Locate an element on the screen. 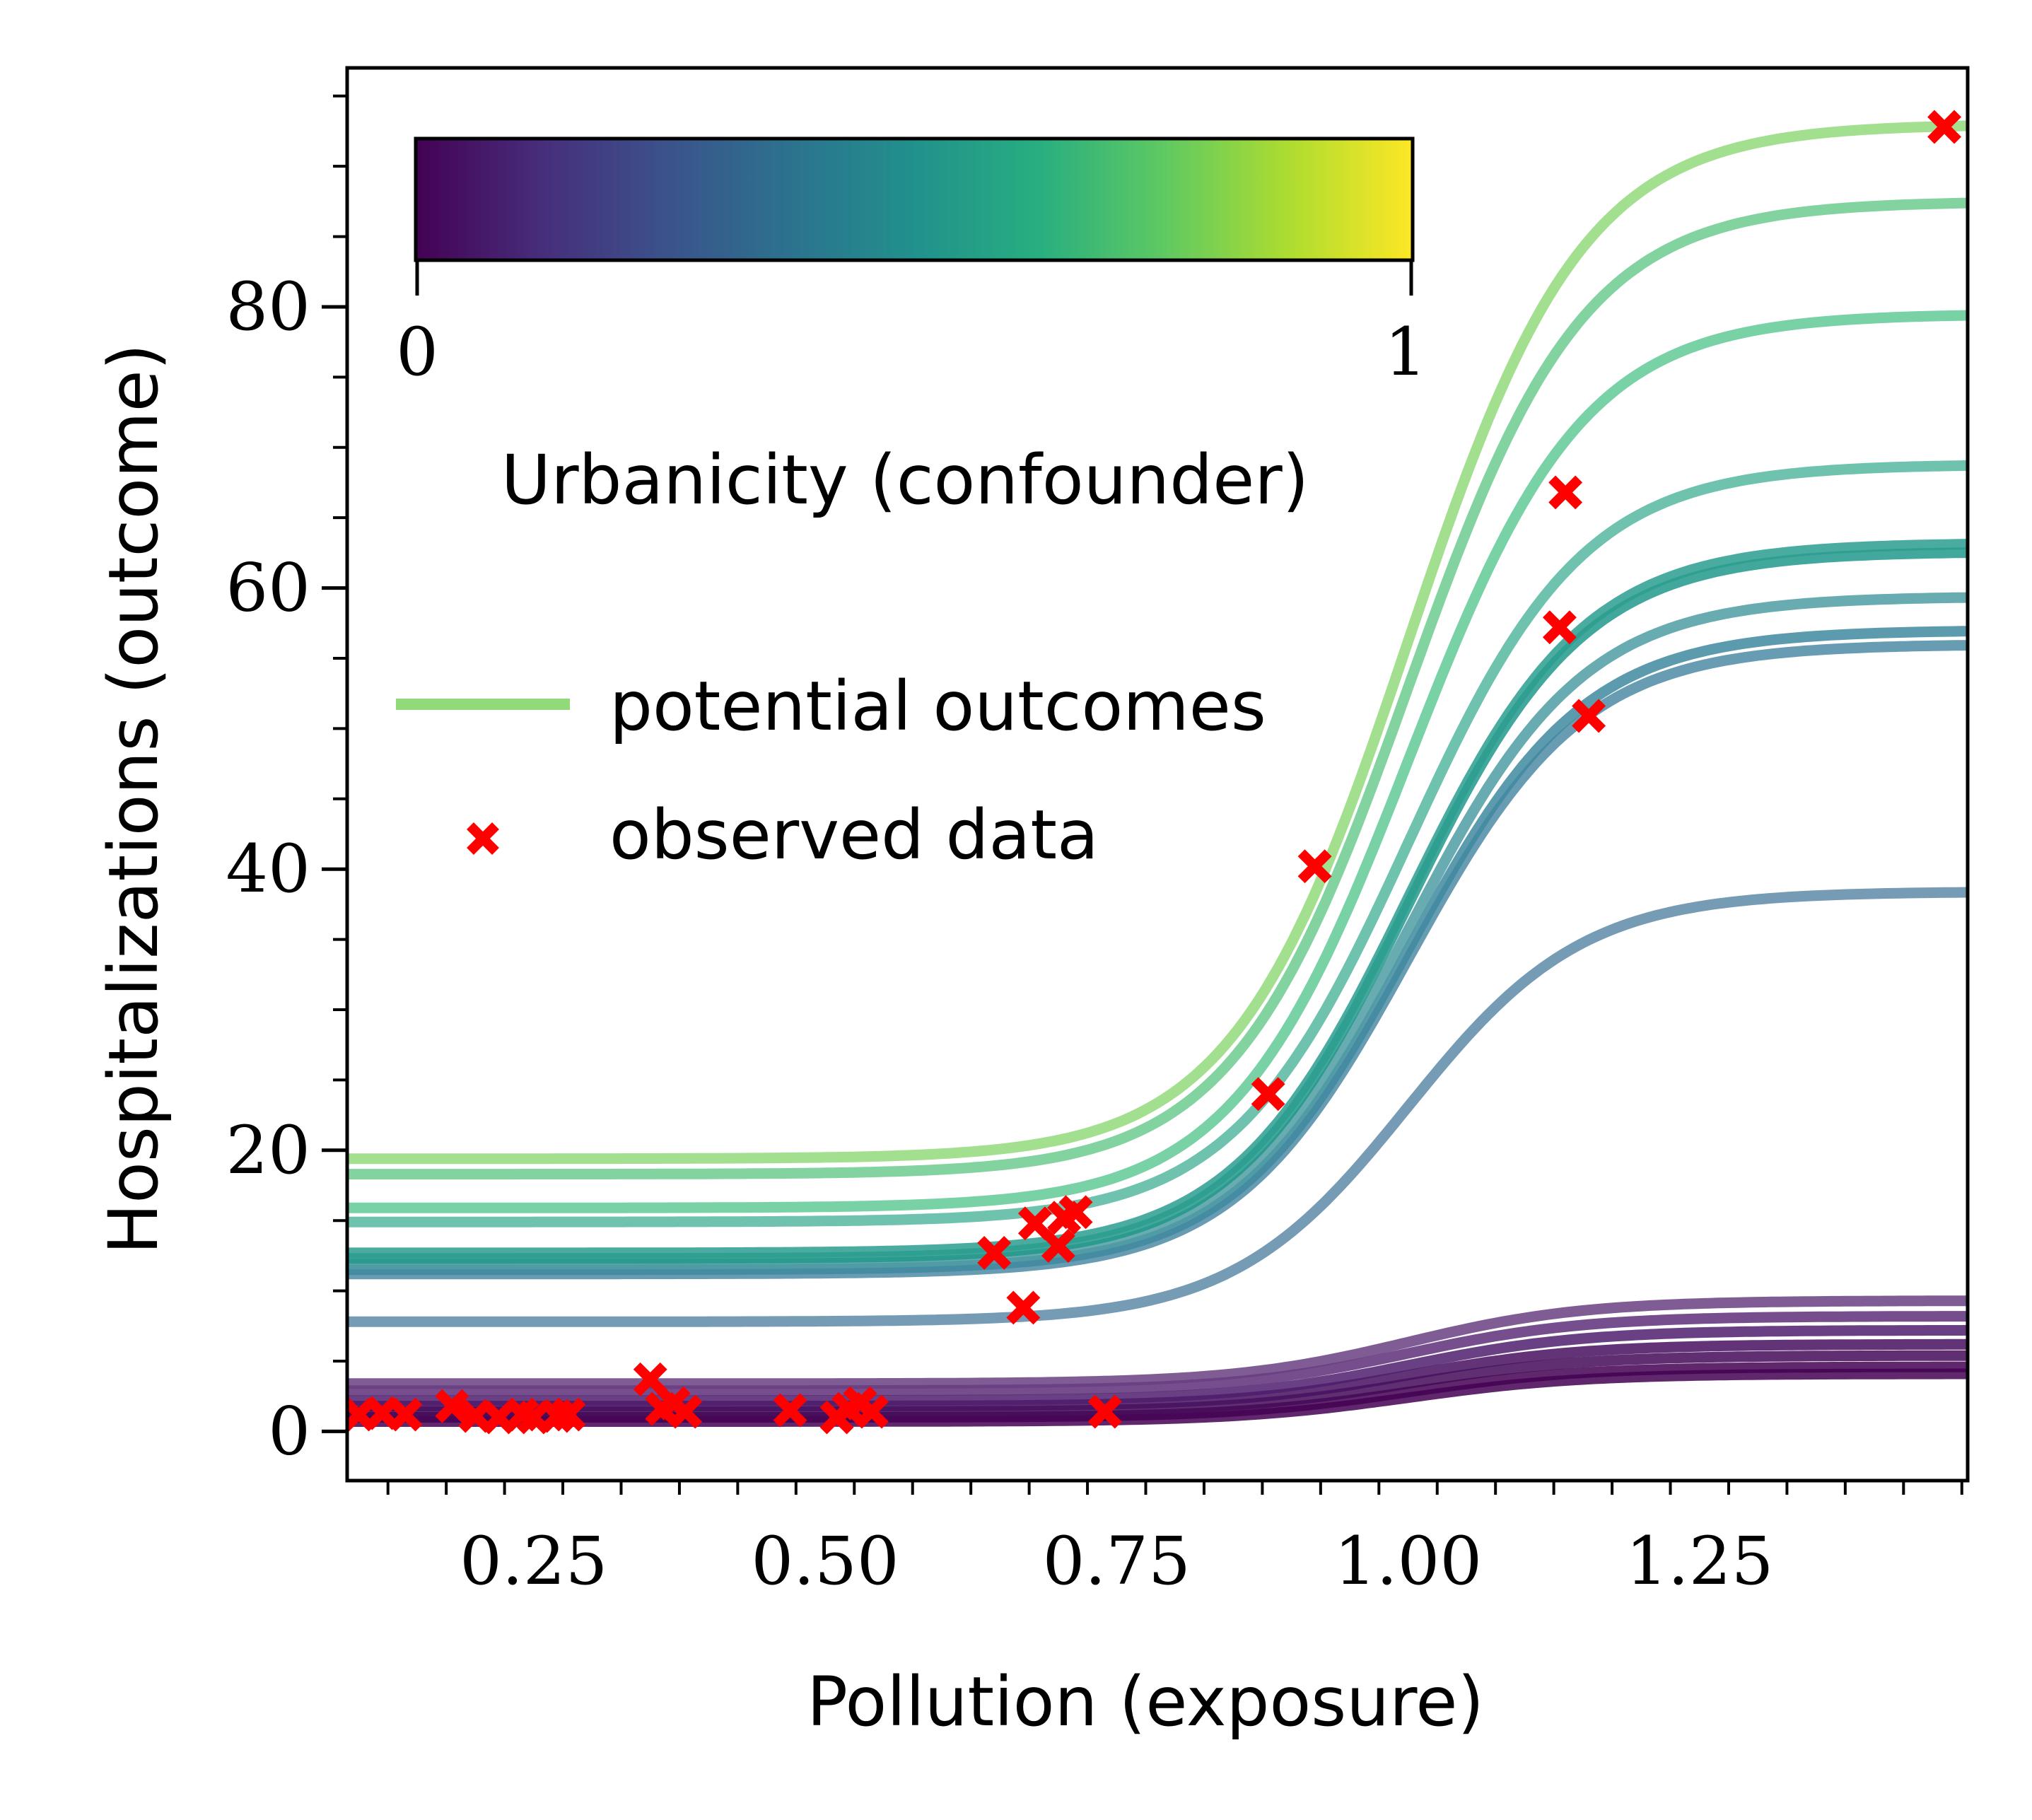 Image resolution: width=2032 pixels, height=1820 pixels. x-tick-label: 1.00 is located at coordinates (1408, 1561).